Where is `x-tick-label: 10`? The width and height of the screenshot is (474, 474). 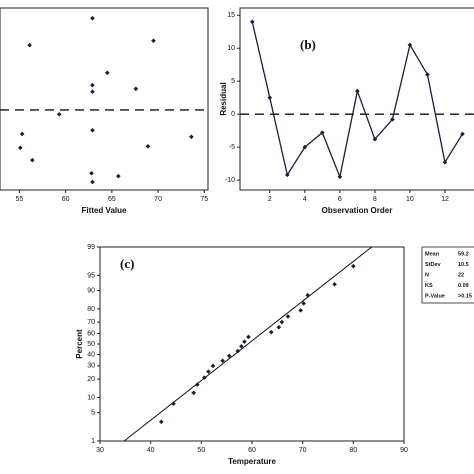 x-tick-label: 10 is located at coordinates (410, 199).